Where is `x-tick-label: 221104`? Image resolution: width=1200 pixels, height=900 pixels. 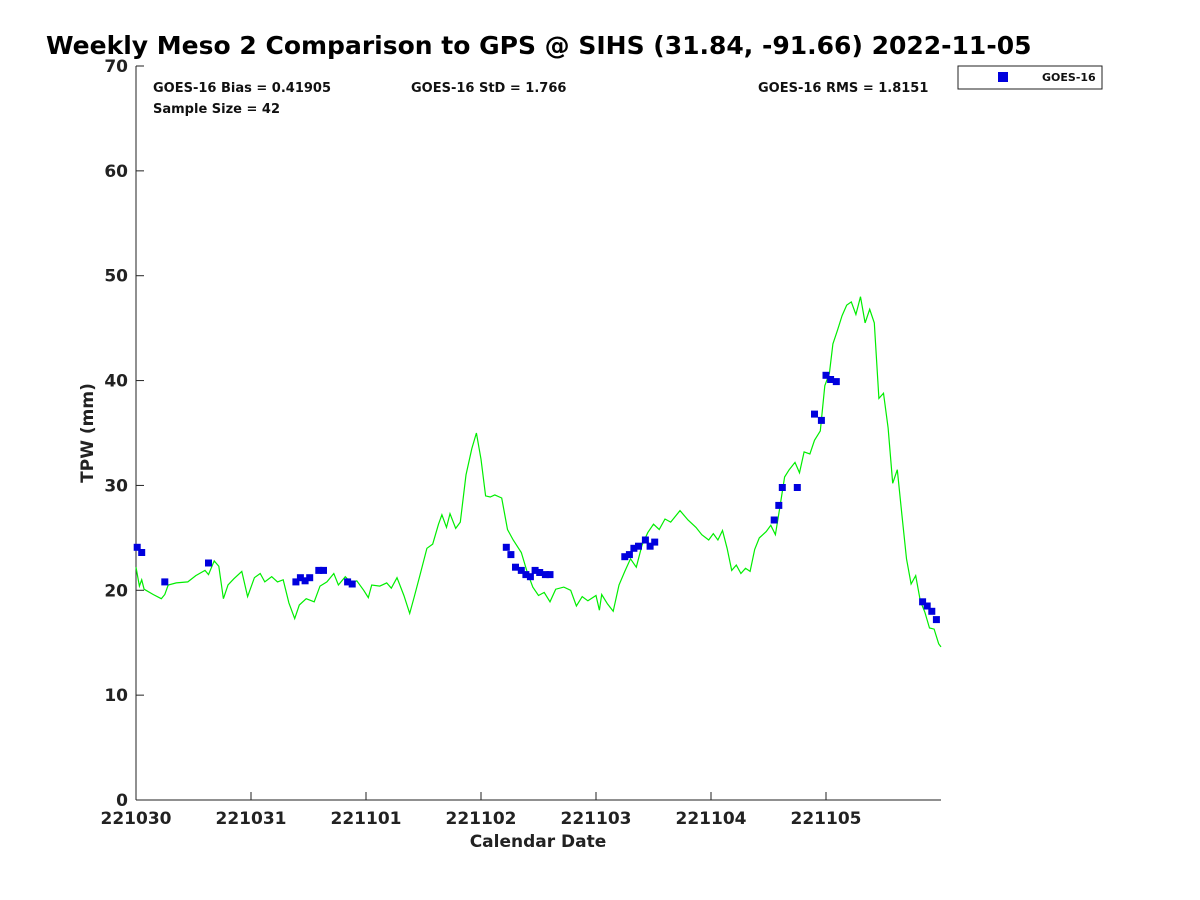 x-tick-label: 221104 is located at coordinates (711, 819).